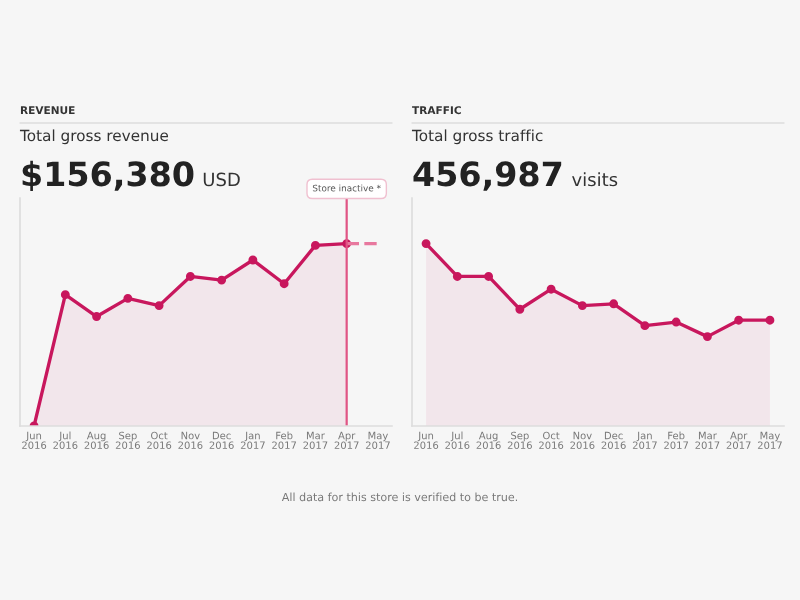  I want to click on text: $156,380, so click(108, 175).